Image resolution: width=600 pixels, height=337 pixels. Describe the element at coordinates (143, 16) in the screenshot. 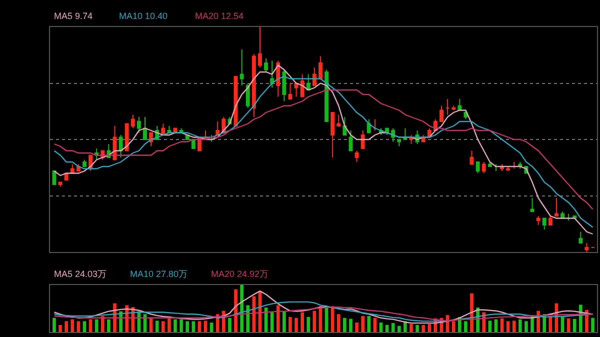

I see `text: MA10 10.40` at that location.